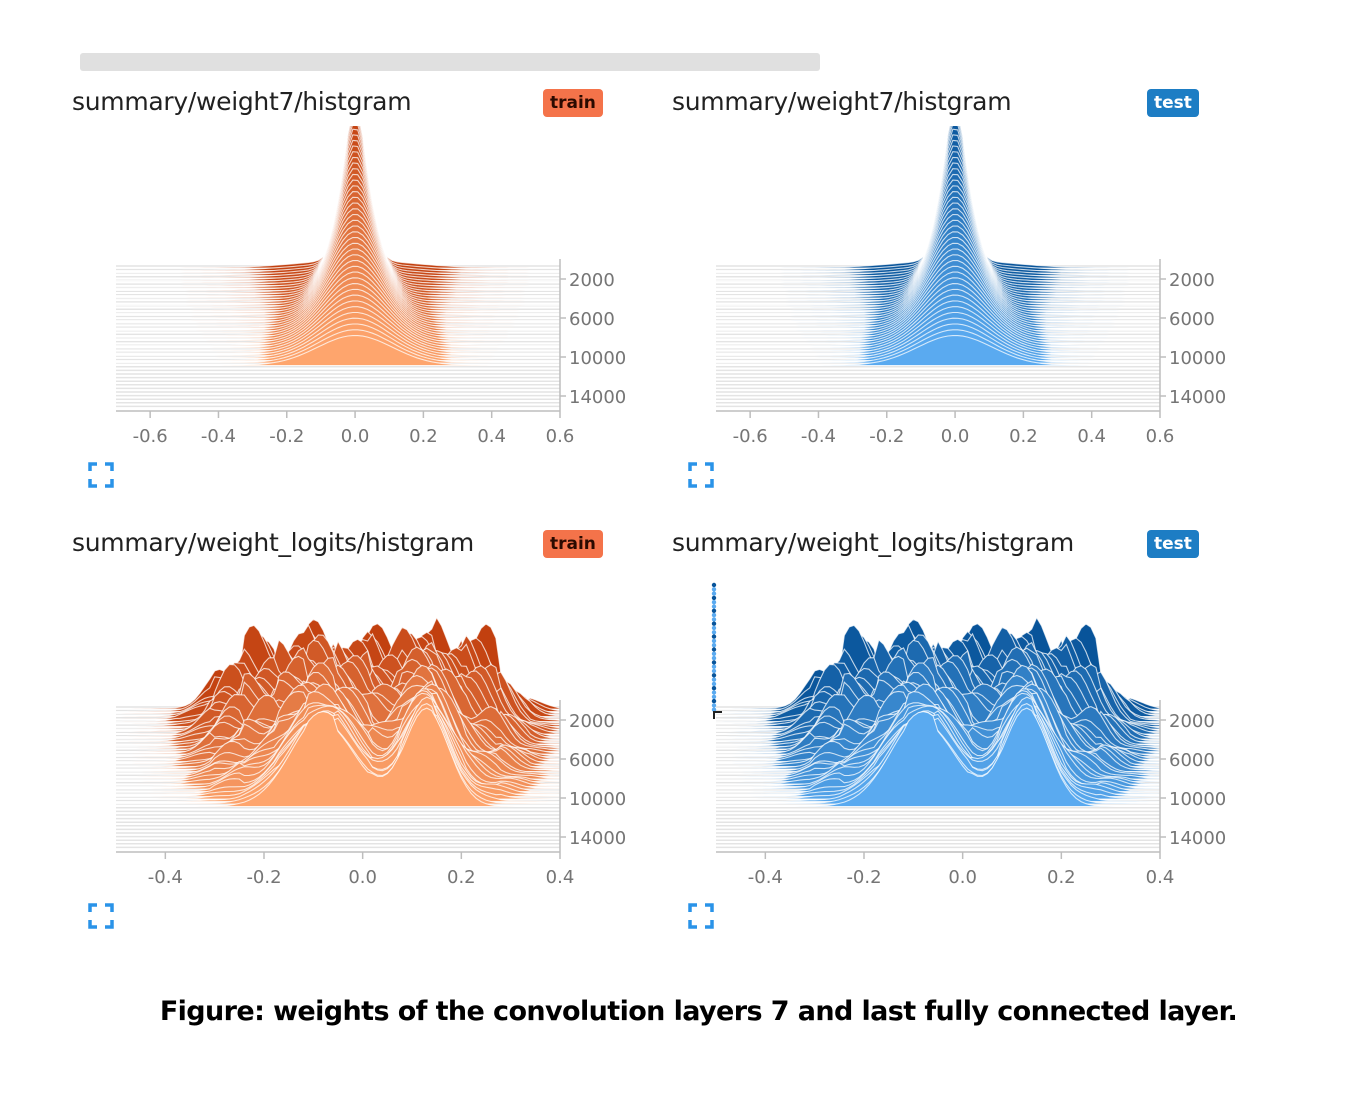 This screenshot has height=1118, width=1370. What do you see at coordinates (450, 62) in the screenshot?
I see `top-progress-bar` at bounding box center [450, 62].